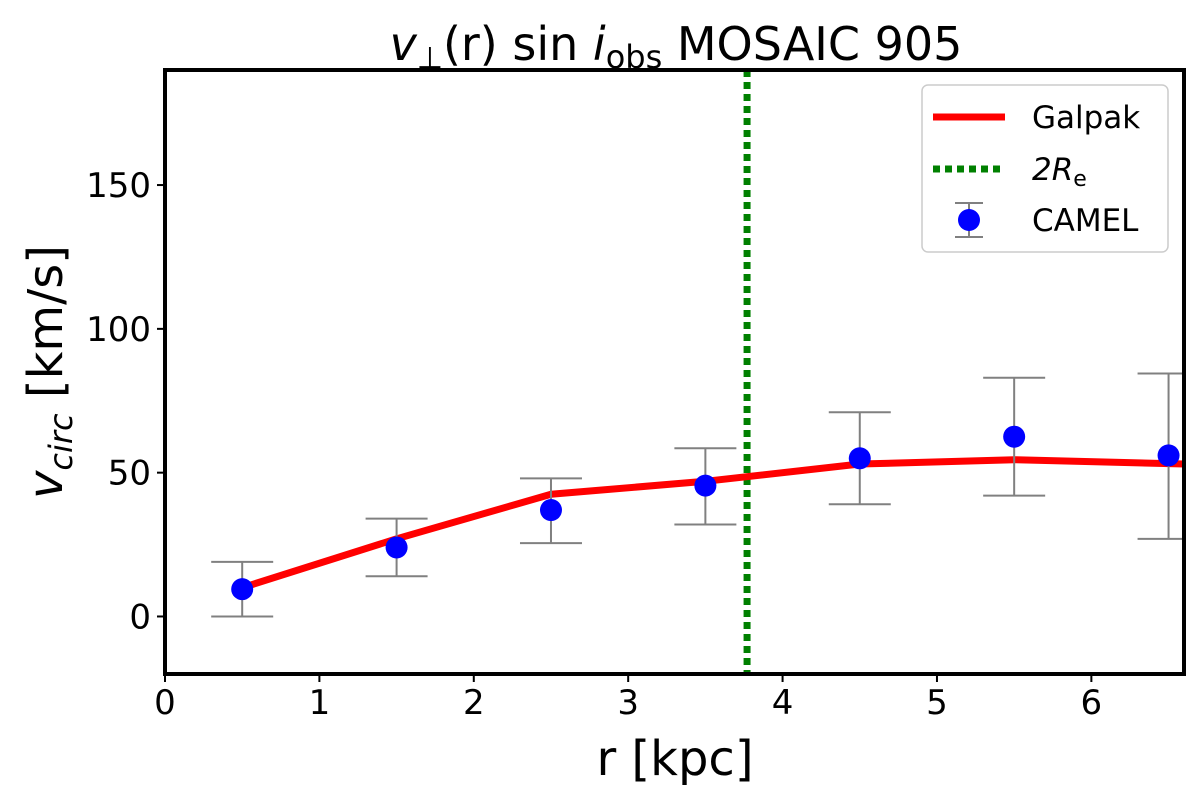 The height and width of the screenshot is (800, 1200). I want to click on legend-galpak-label: Galpak, so click(1086, 118).